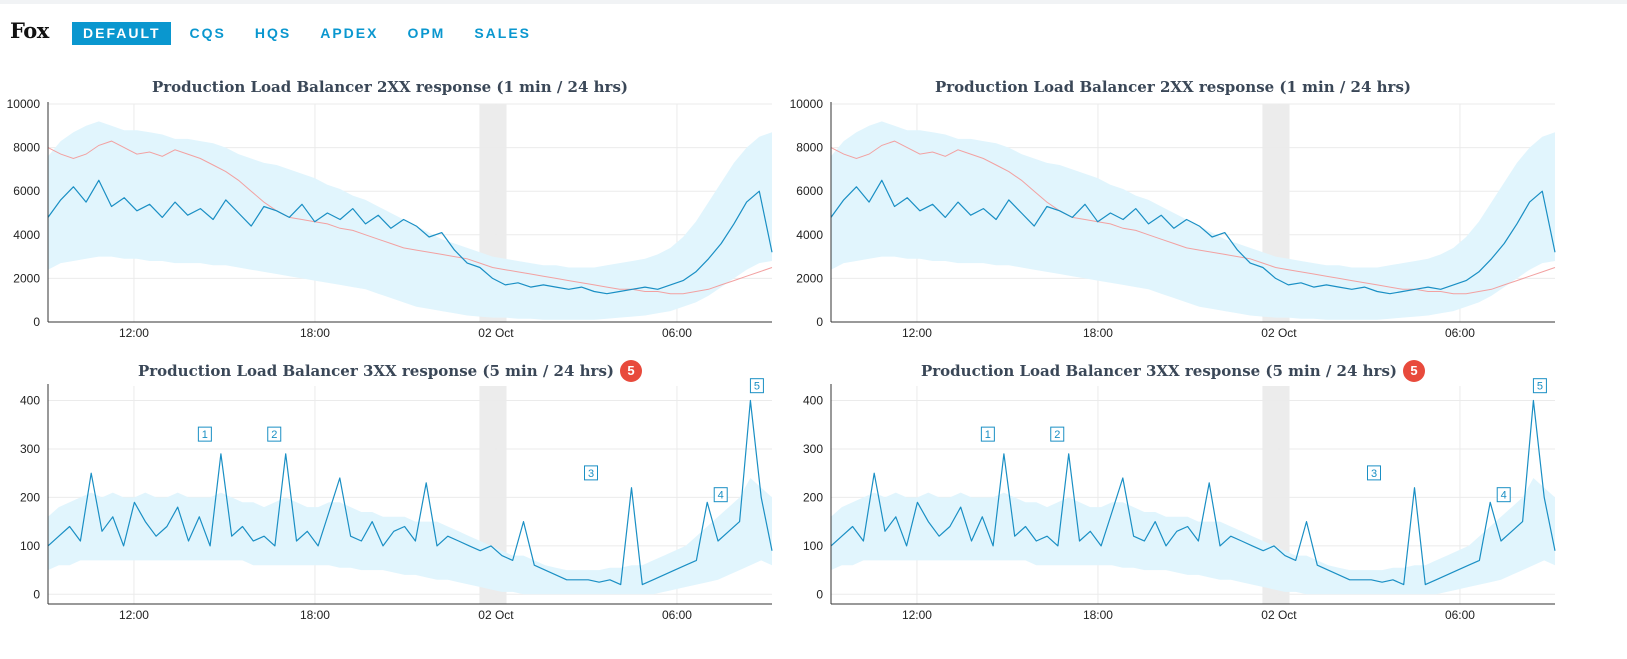 This screenshot has height=659, width=1627. I want to click on tab-cqs: CQS, so click(207, 33).